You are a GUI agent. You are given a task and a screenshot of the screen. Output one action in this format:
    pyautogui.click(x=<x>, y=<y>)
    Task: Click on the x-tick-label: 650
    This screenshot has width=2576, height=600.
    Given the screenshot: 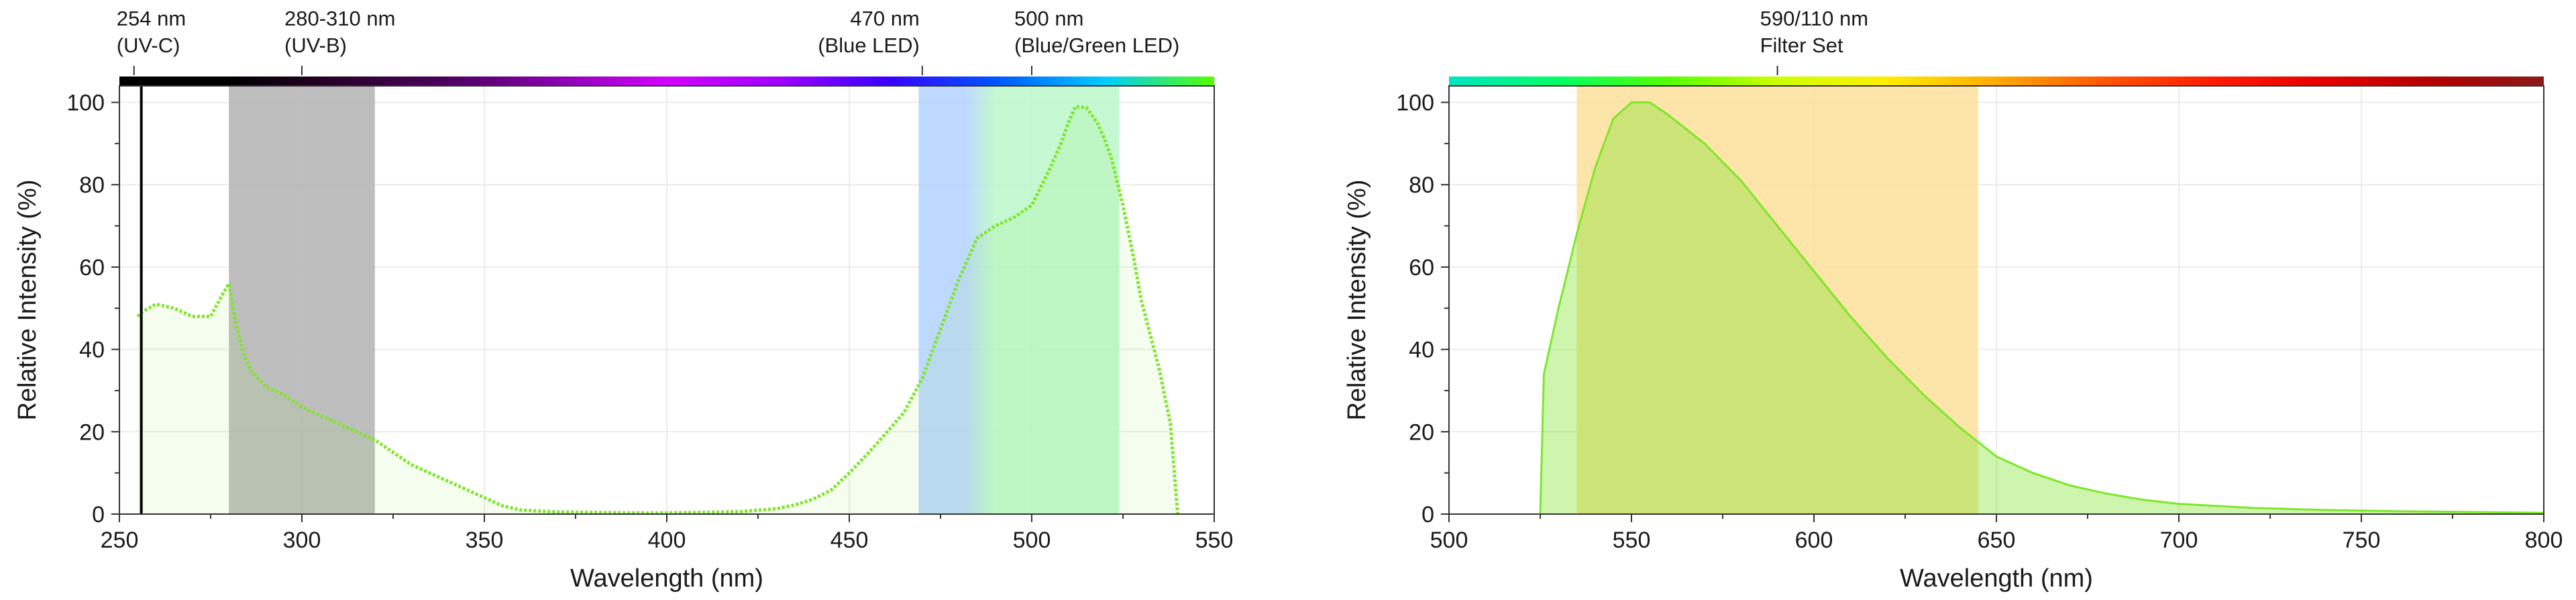 What is the action you would take?
    pyautogui.click(x=1997, y=540)
    